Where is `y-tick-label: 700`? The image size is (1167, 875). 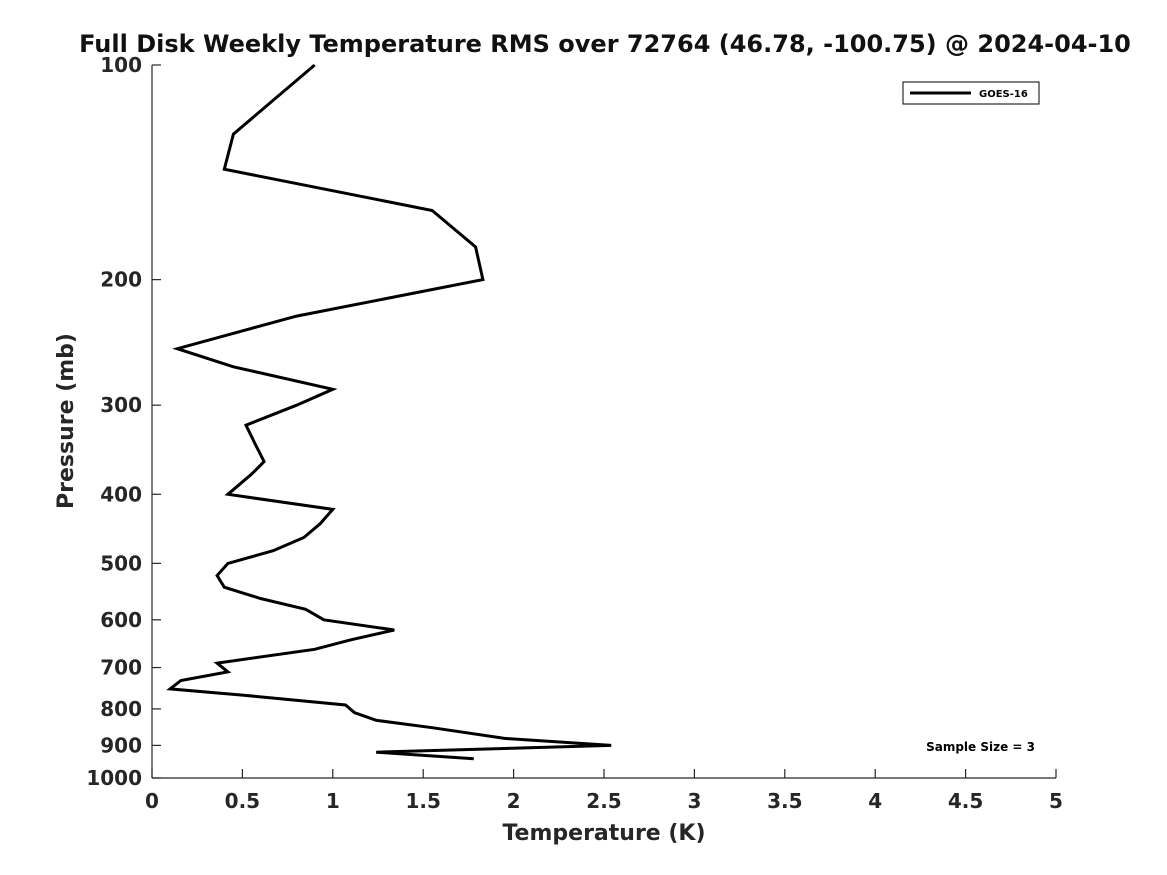
y-tick-label: 700 is located at coordinates (121, 668).